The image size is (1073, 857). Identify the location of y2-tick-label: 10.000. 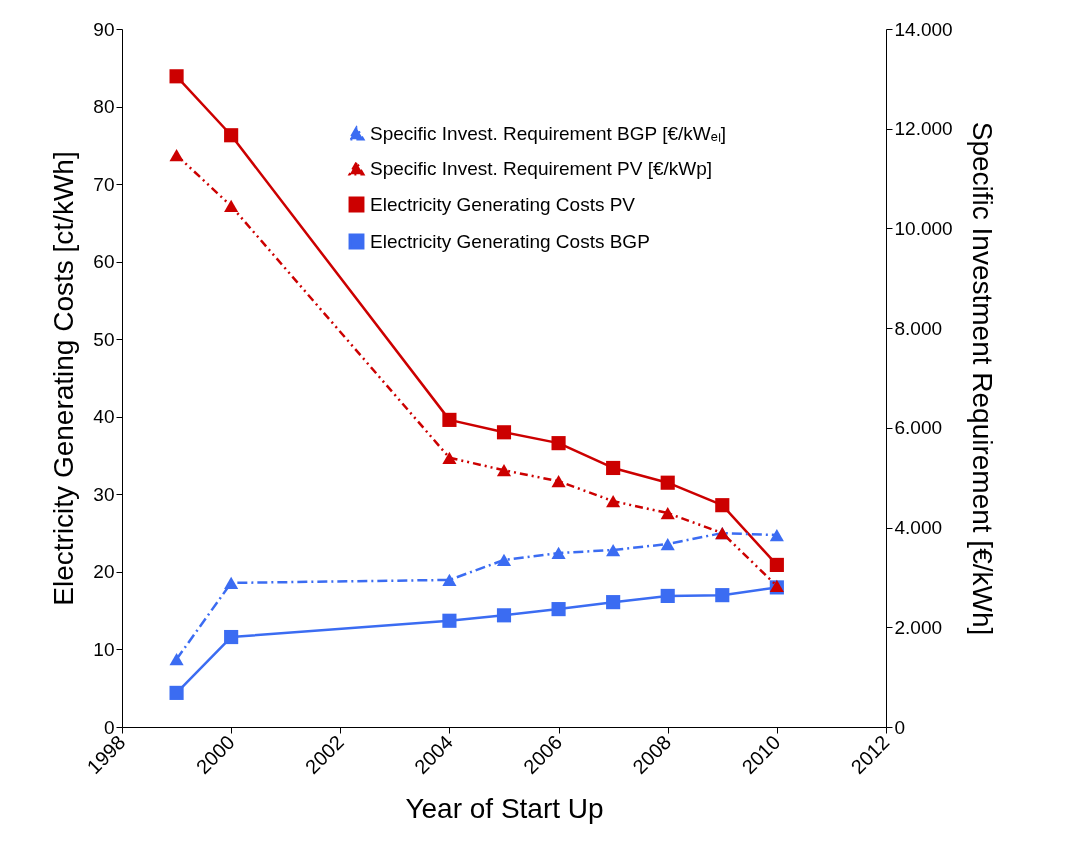
(923, 228).